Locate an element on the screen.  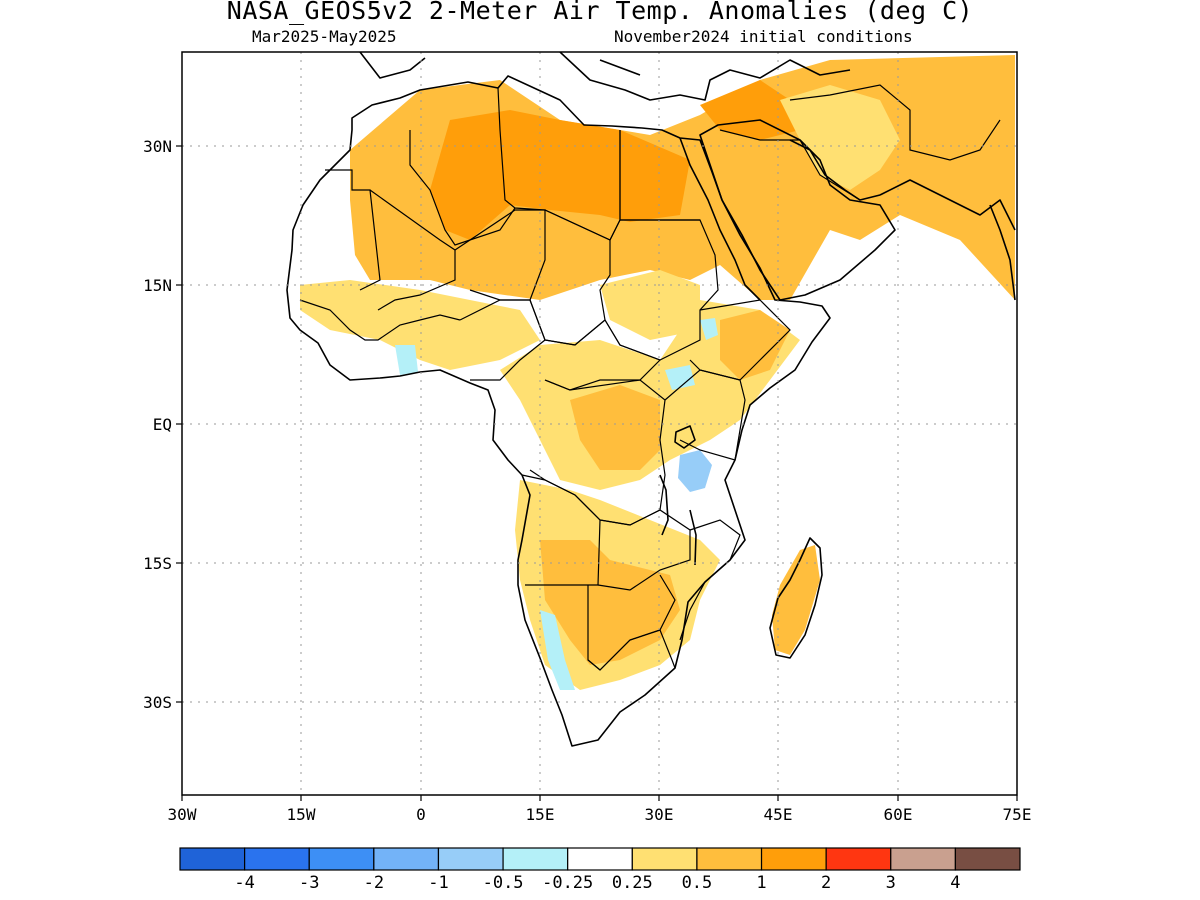
longitude-labels: 30W 15W 0 15E 30E 45E 60E 75E is located at coordinates (600, 814).